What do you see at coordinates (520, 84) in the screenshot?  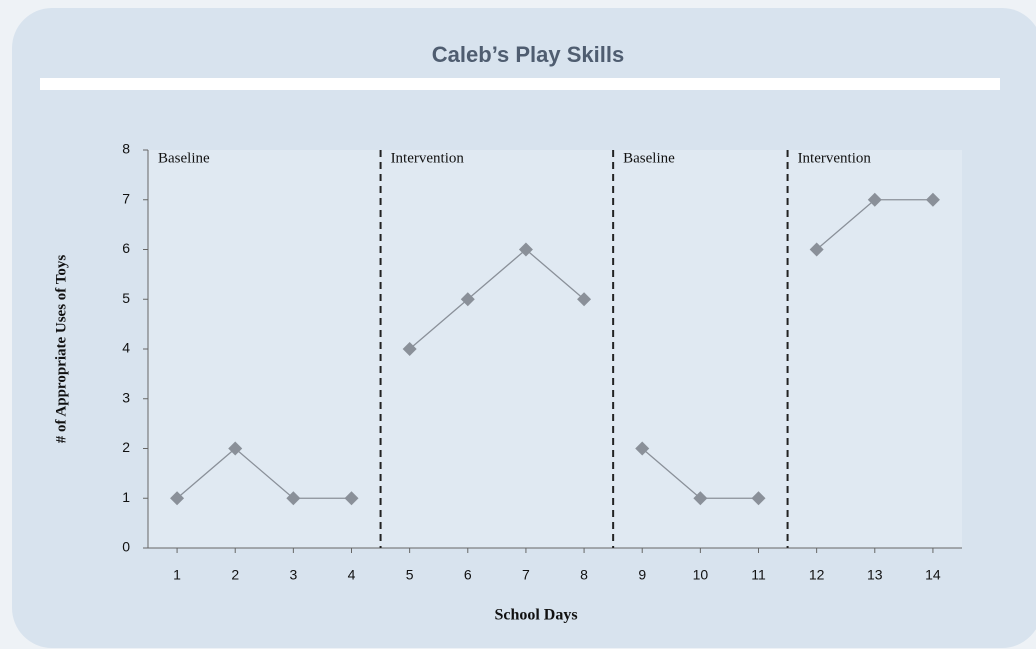 I see `title-strip` at bounding box center [520, 84].